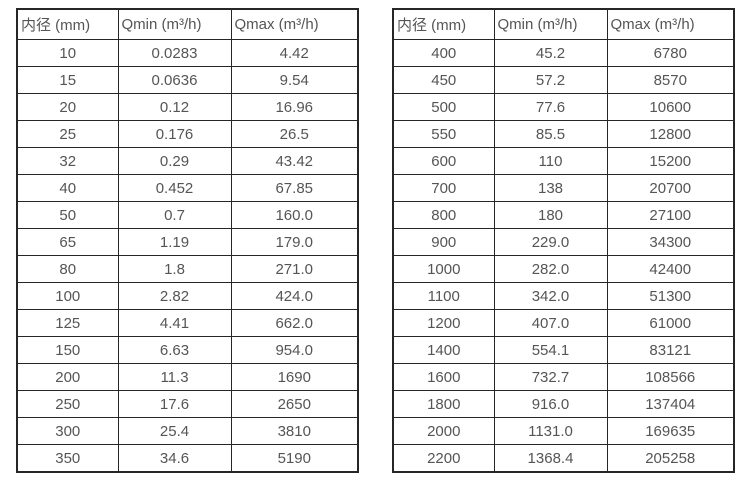 This screenshot has height=483, width=750. What do you see at coordinates (443, 269) in the screenshot?
I see `table-cell: 1000` at bounding box center [443, 269].